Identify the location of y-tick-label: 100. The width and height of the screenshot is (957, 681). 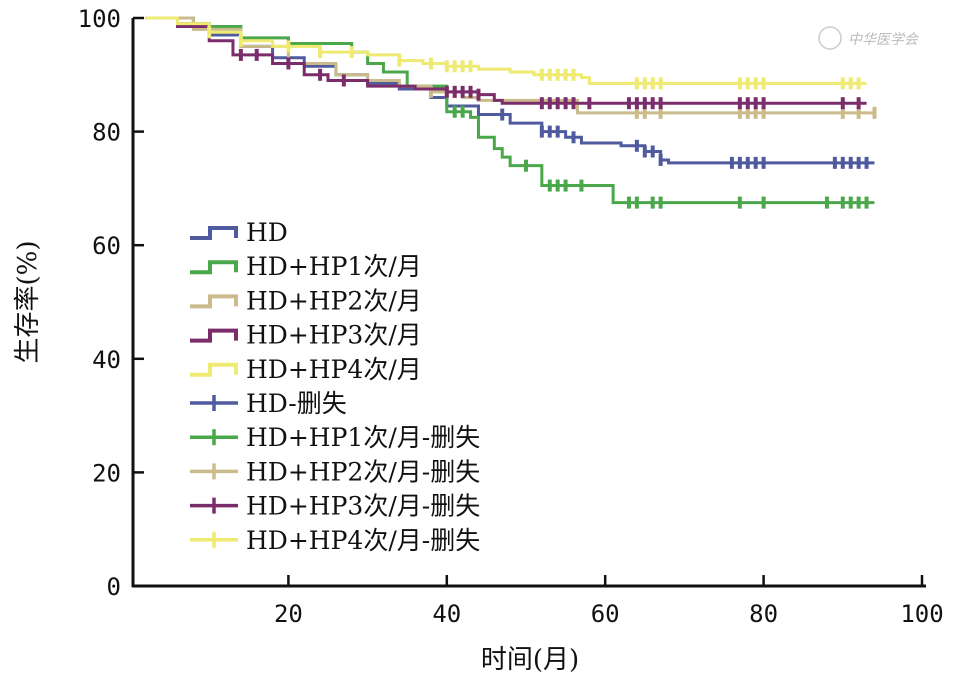
(99, 19).